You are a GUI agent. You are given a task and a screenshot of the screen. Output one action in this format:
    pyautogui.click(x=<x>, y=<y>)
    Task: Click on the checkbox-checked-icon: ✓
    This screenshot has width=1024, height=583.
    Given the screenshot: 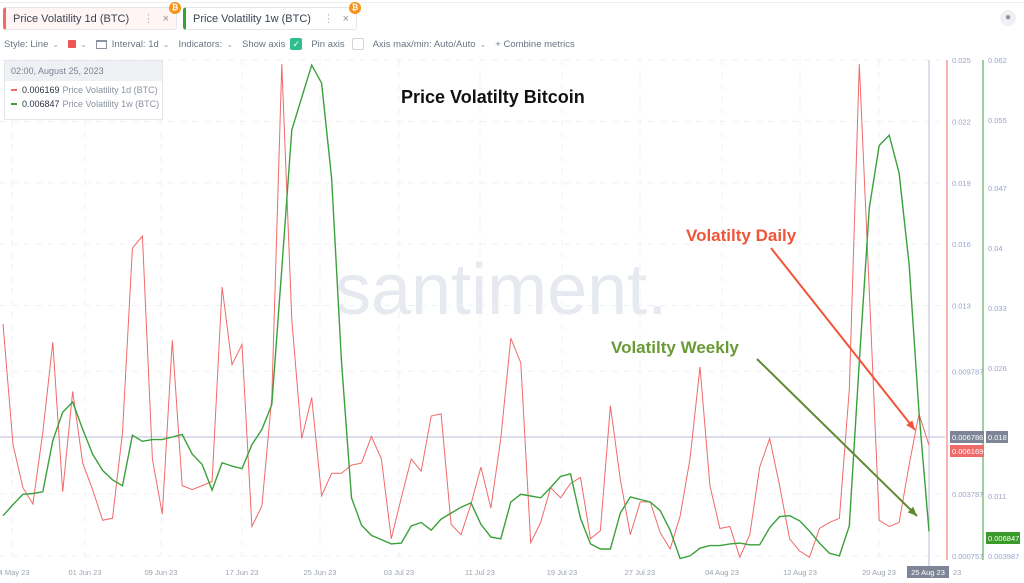 What is the action you would take?
    pyautogui.click(x=296, y=44)
    